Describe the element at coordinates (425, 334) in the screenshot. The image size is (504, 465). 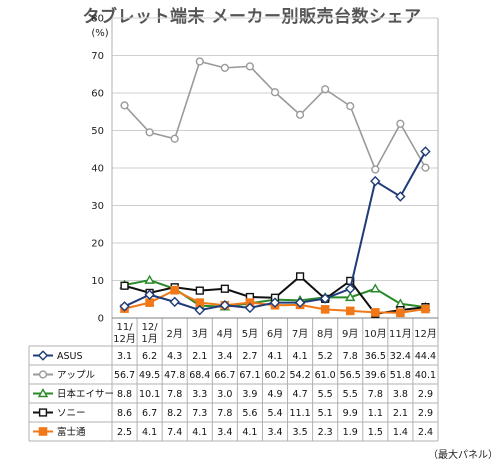
I see `x-tick-label: 12月` at that location.